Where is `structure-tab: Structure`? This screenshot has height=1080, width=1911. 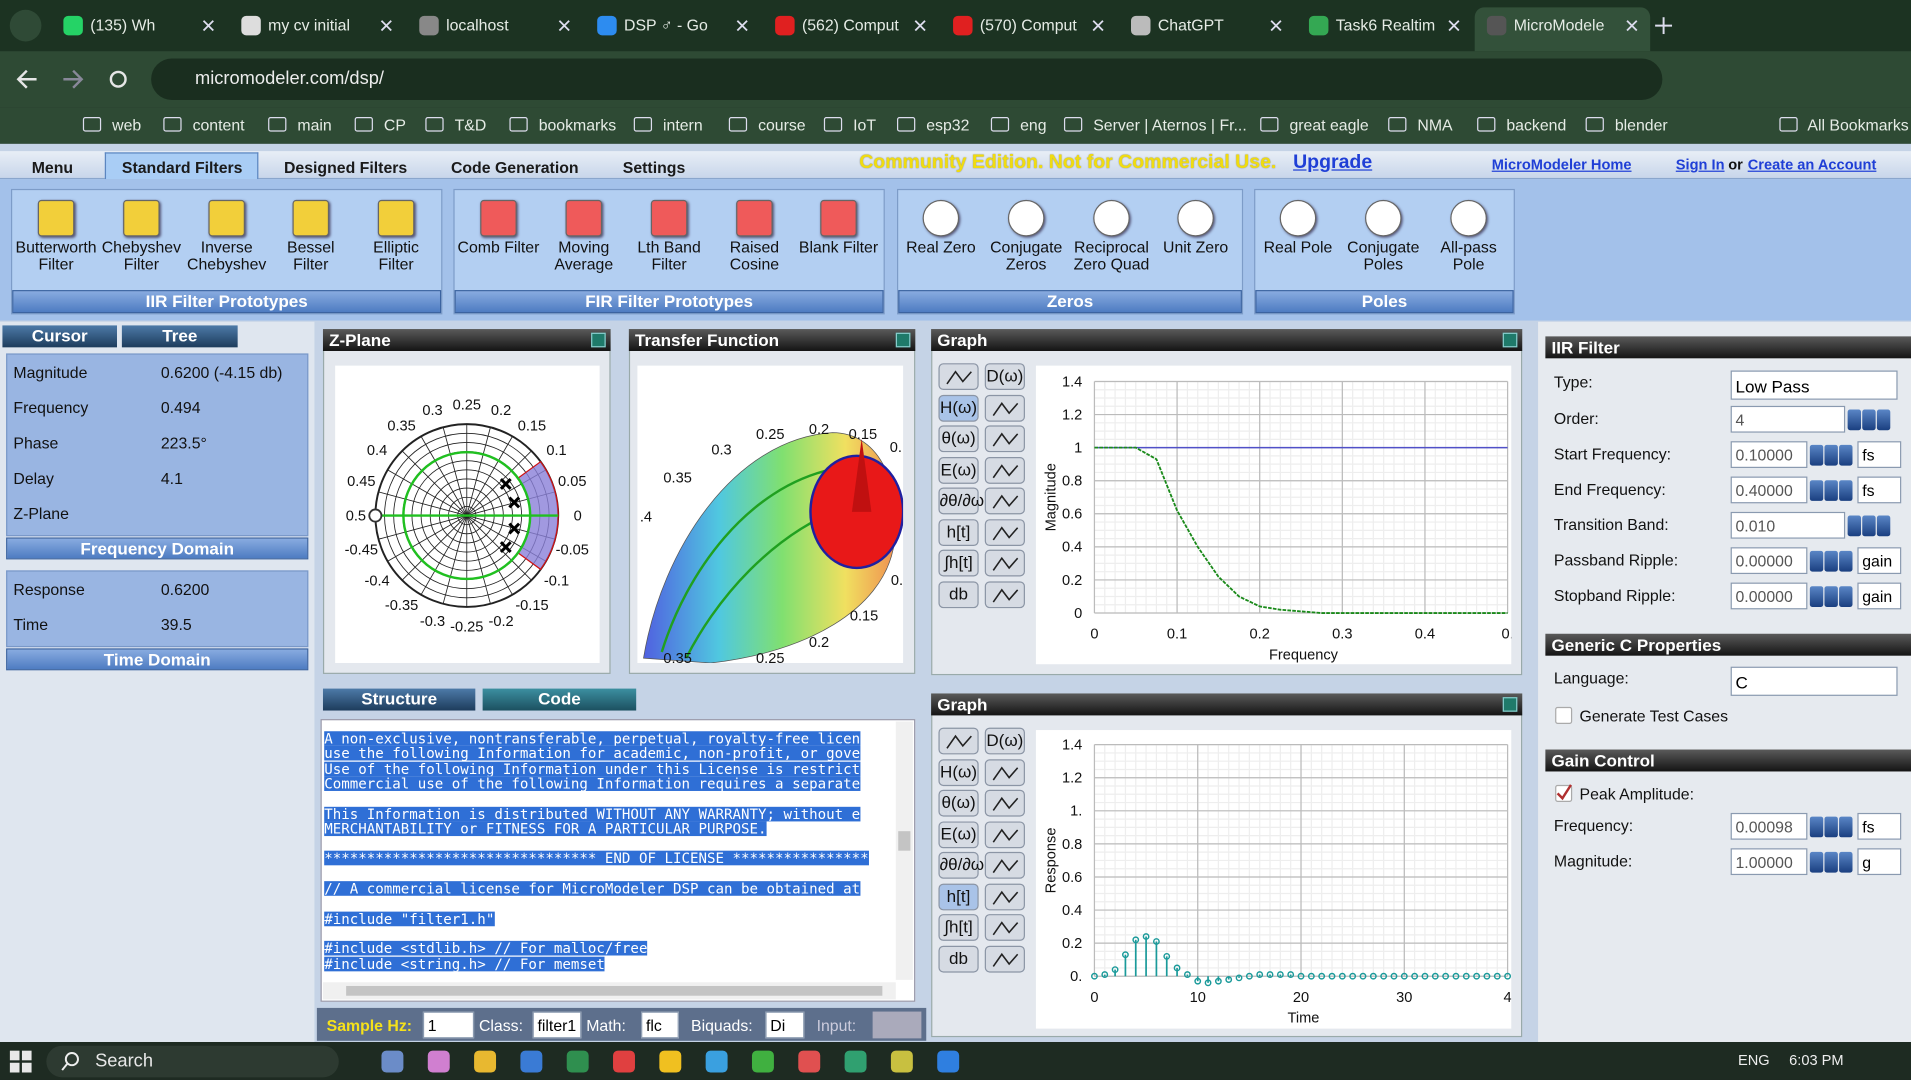 structure-tab: Structure is located at coordinates (399, 699).